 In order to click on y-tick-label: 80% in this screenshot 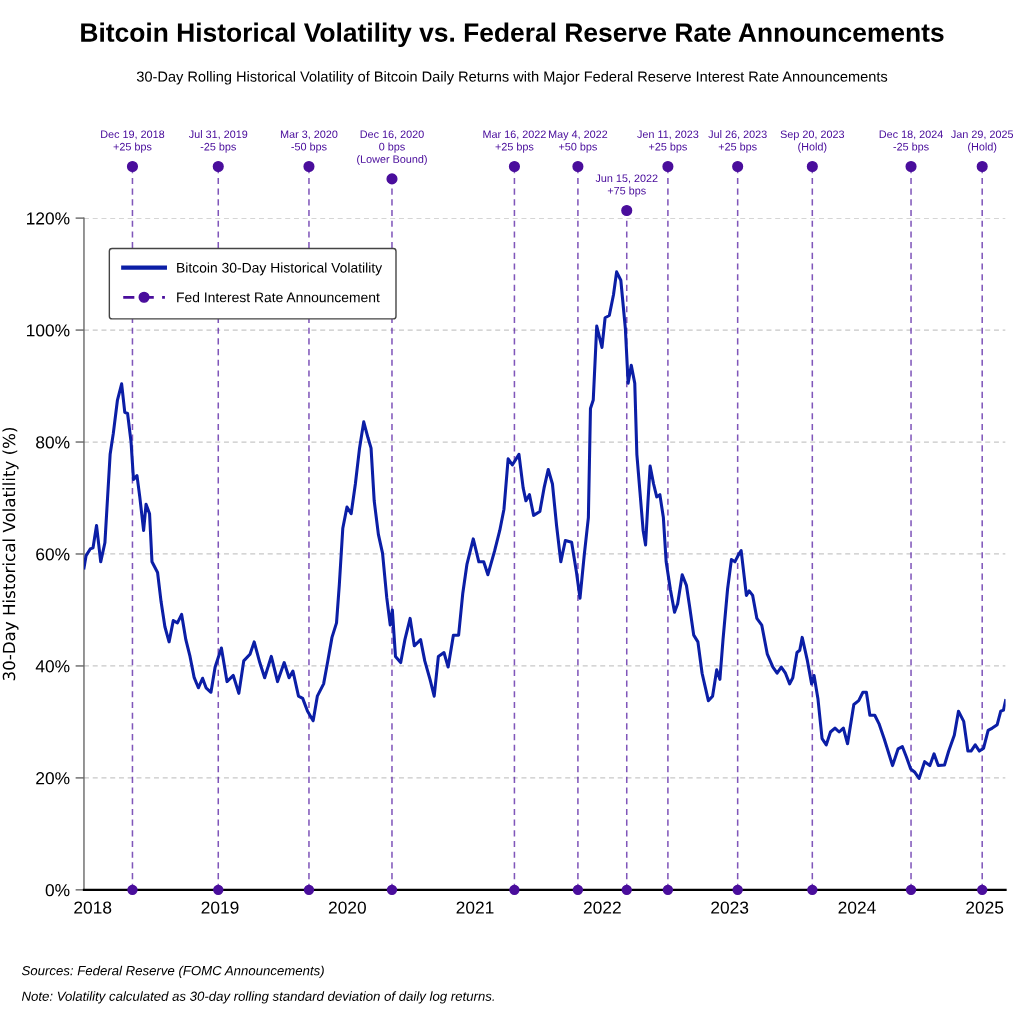, I will do `click(53, 442)`.